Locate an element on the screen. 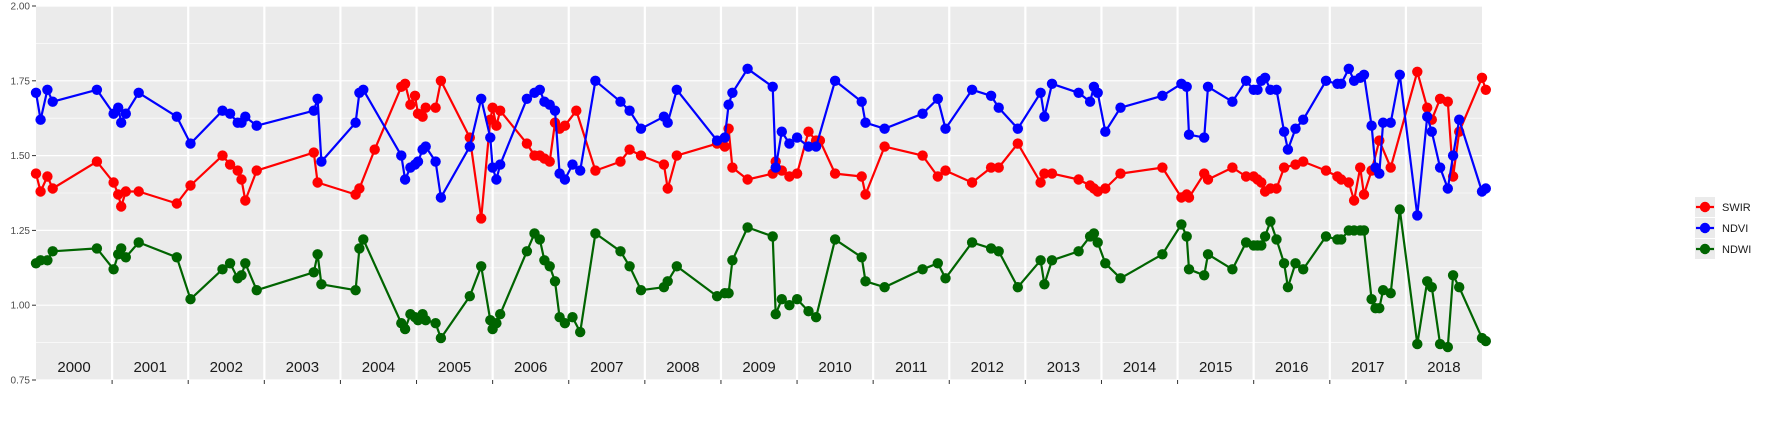  y-tick-label: 0.75 is located at coordinates (21, 381).